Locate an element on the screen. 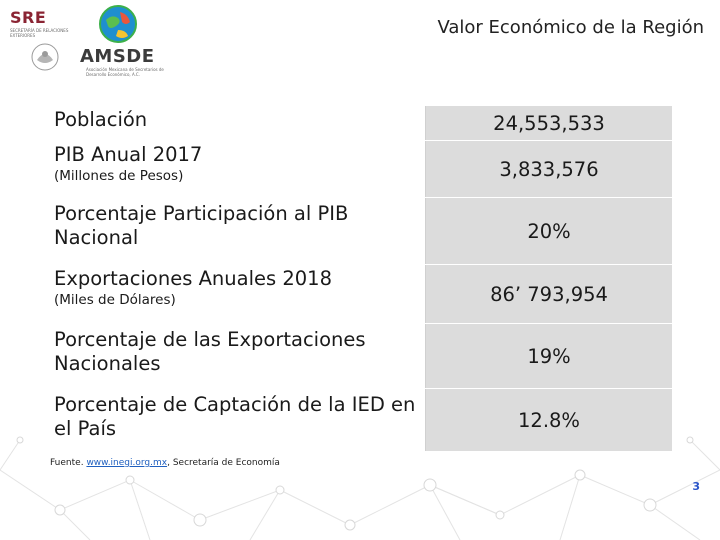 This screenshot has height=540, width=720. row-value-cell: 12.8% is located at coordinates (549, 420).